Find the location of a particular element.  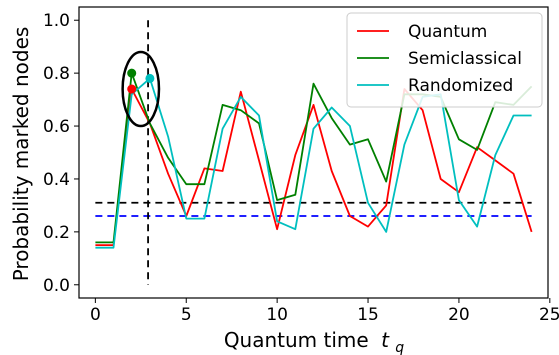

y-axis-title: Probability marked nodes is located at coordinates (21, 154).